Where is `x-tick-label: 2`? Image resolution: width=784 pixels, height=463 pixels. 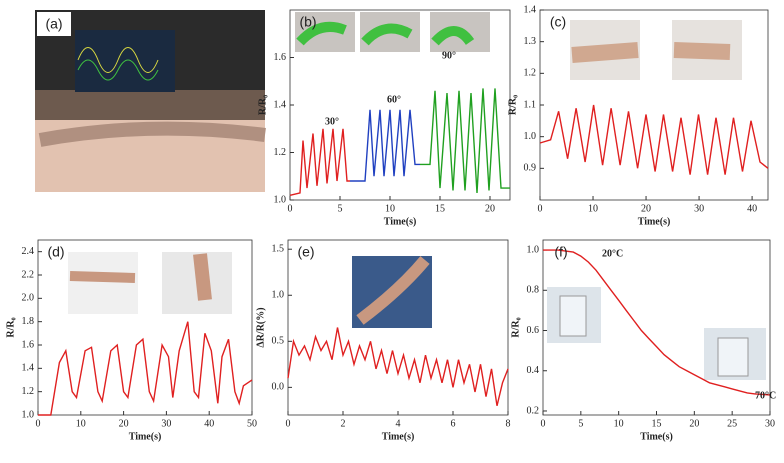
x-tick-label: 2 is located at coordinates (343, 423).